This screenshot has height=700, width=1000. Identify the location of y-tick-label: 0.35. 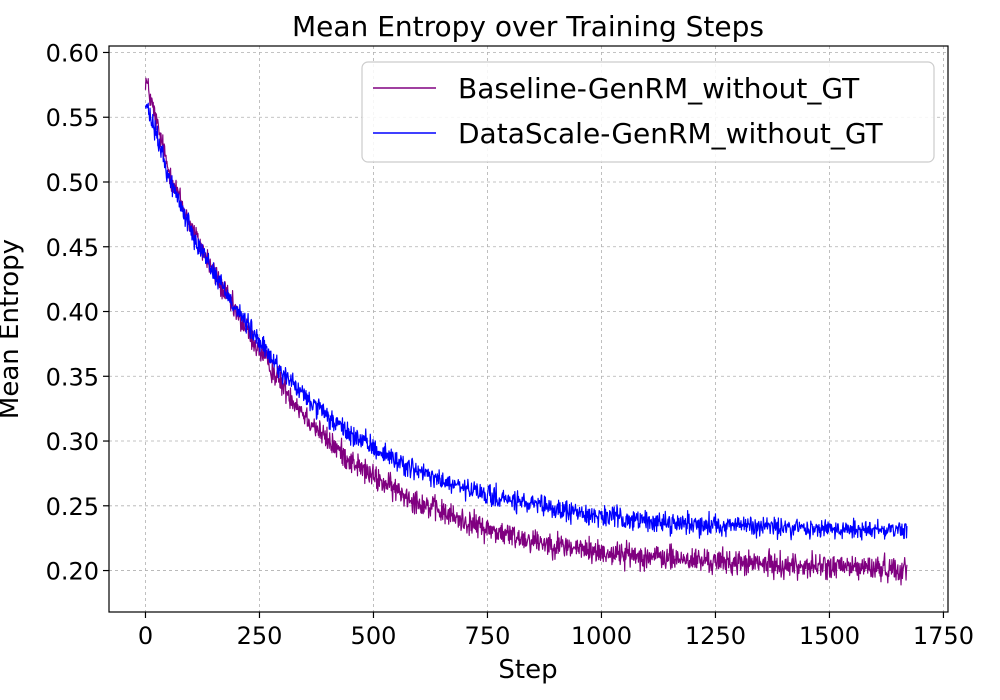
(72, 377).